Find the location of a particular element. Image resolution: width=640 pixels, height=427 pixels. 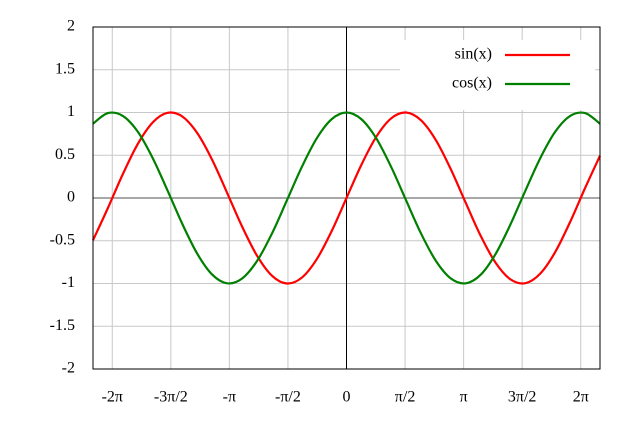

x-tick-label: -π/2 is located at coordinates (288, 397).